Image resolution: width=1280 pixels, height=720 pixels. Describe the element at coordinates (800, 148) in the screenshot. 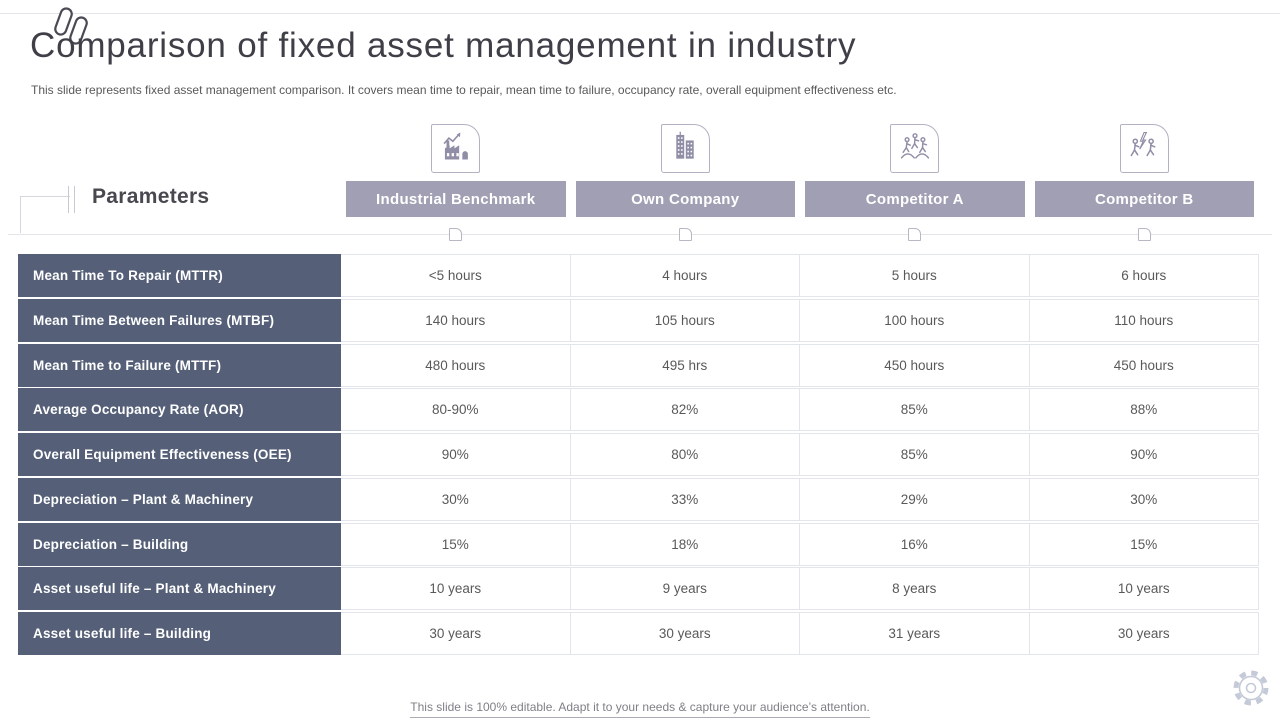

I see `column-icons-row` at that location.